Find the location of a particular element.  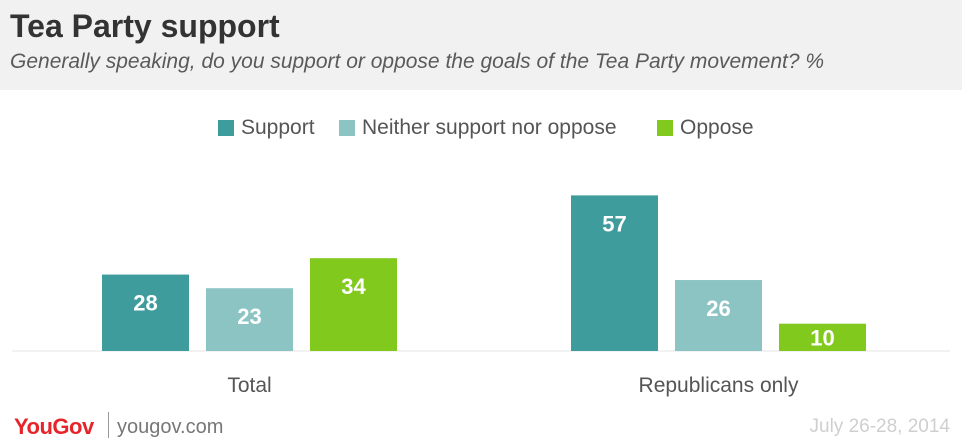

data-label: 28 is located at coordinates (145, 303).